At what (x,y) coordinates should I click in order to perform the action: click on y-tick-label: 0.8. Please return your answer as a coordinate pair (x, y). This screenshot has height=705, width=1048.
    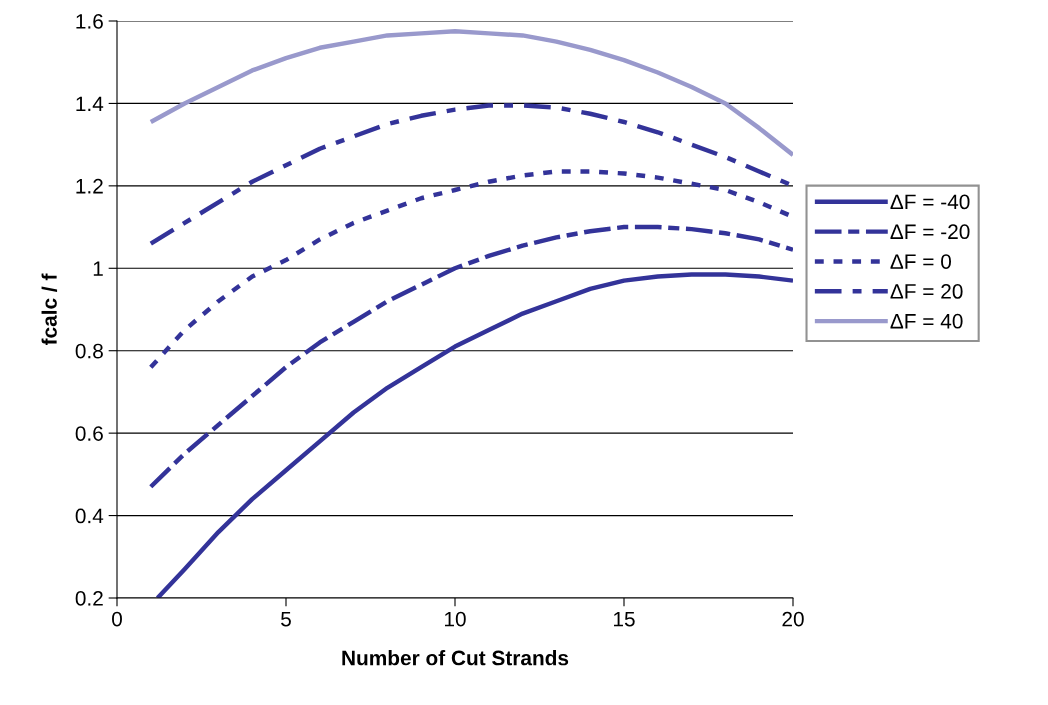
    Looking at the image, I should click on (89, 351).